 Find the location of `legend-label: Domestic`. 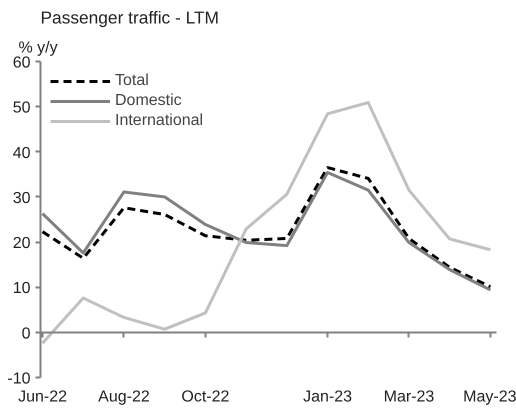

legend-label: Domestic is located at coordinates (148, 101).